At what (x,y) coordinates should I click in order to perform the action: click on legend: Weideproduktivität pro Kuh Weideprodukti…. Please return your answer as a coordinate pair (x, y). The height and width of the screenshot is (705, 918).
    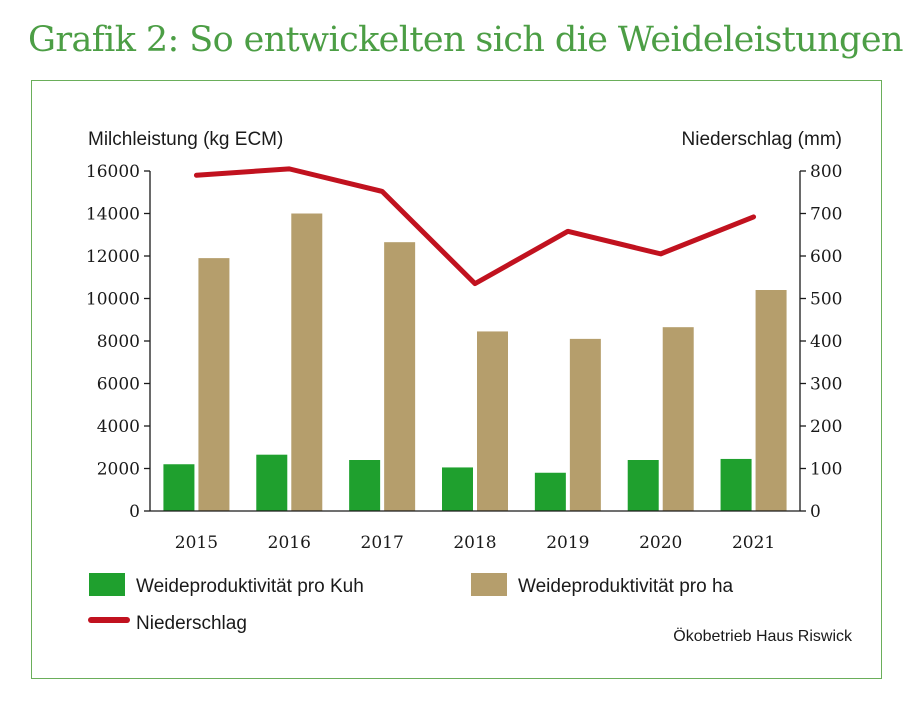
    Looking at the image, I should click on (411, 603).